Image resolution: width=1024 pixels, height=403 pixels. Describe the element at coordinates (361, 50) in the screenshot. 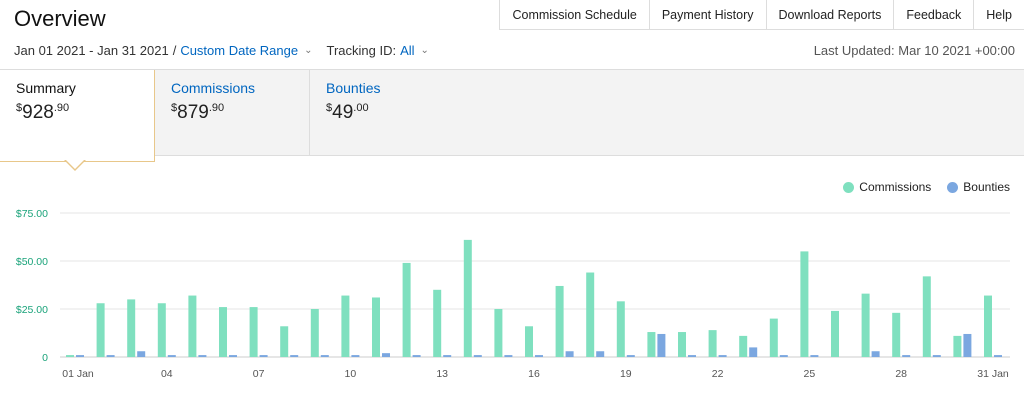

I see `tracking-id-label: Tracking ID:` at that location.